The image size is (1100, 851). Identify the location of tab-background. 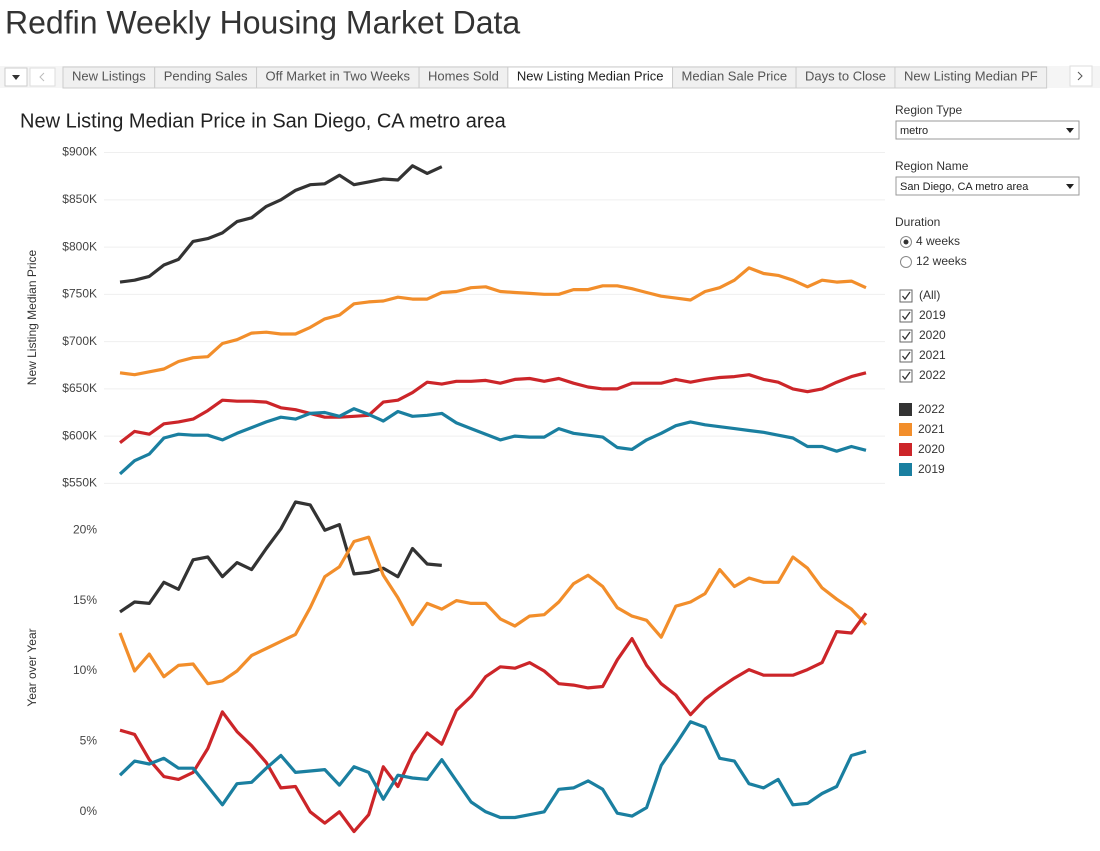
(971, 77).